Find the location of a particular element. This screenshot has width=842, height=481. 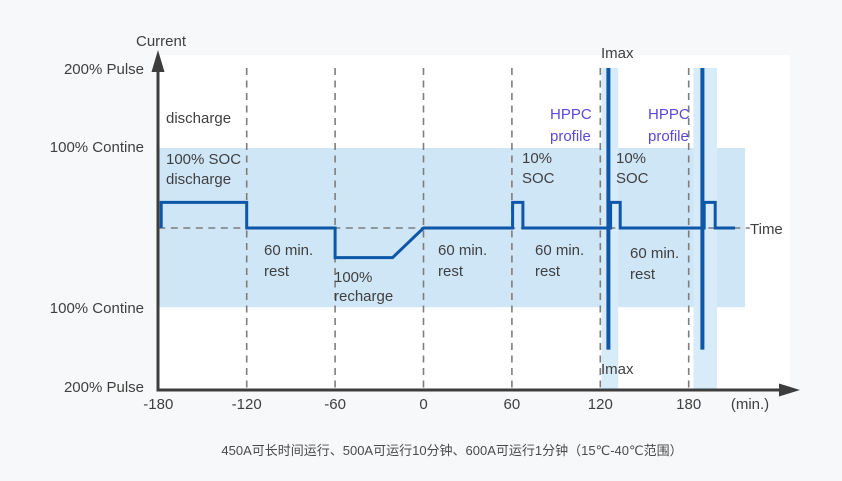

hppc-profile-label-2: HPPC profile is located at coordinates (669, 125).